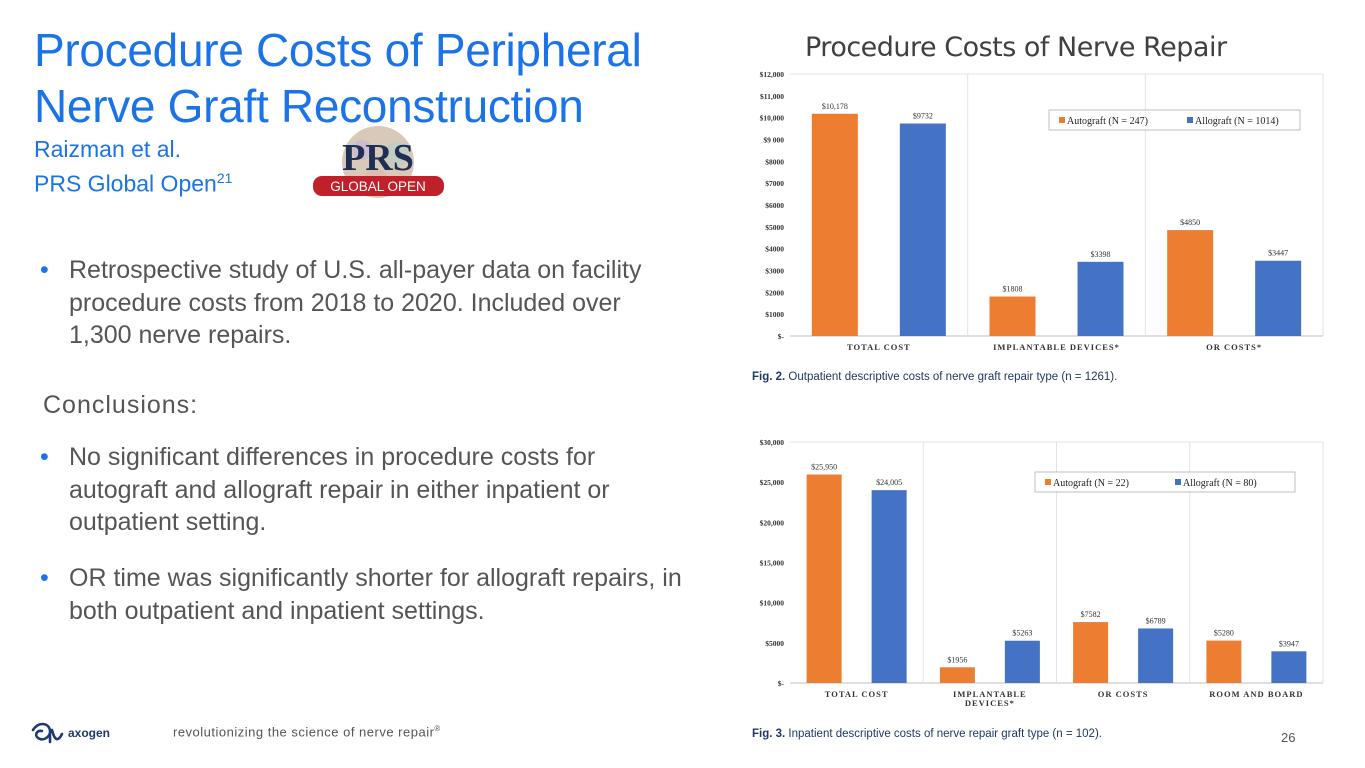 The height and width of the screenshot is (768, 1365). Describe the element at coordinates (772, 563) in the screenshot. I see `y-tick-label: $15,000` at that location.